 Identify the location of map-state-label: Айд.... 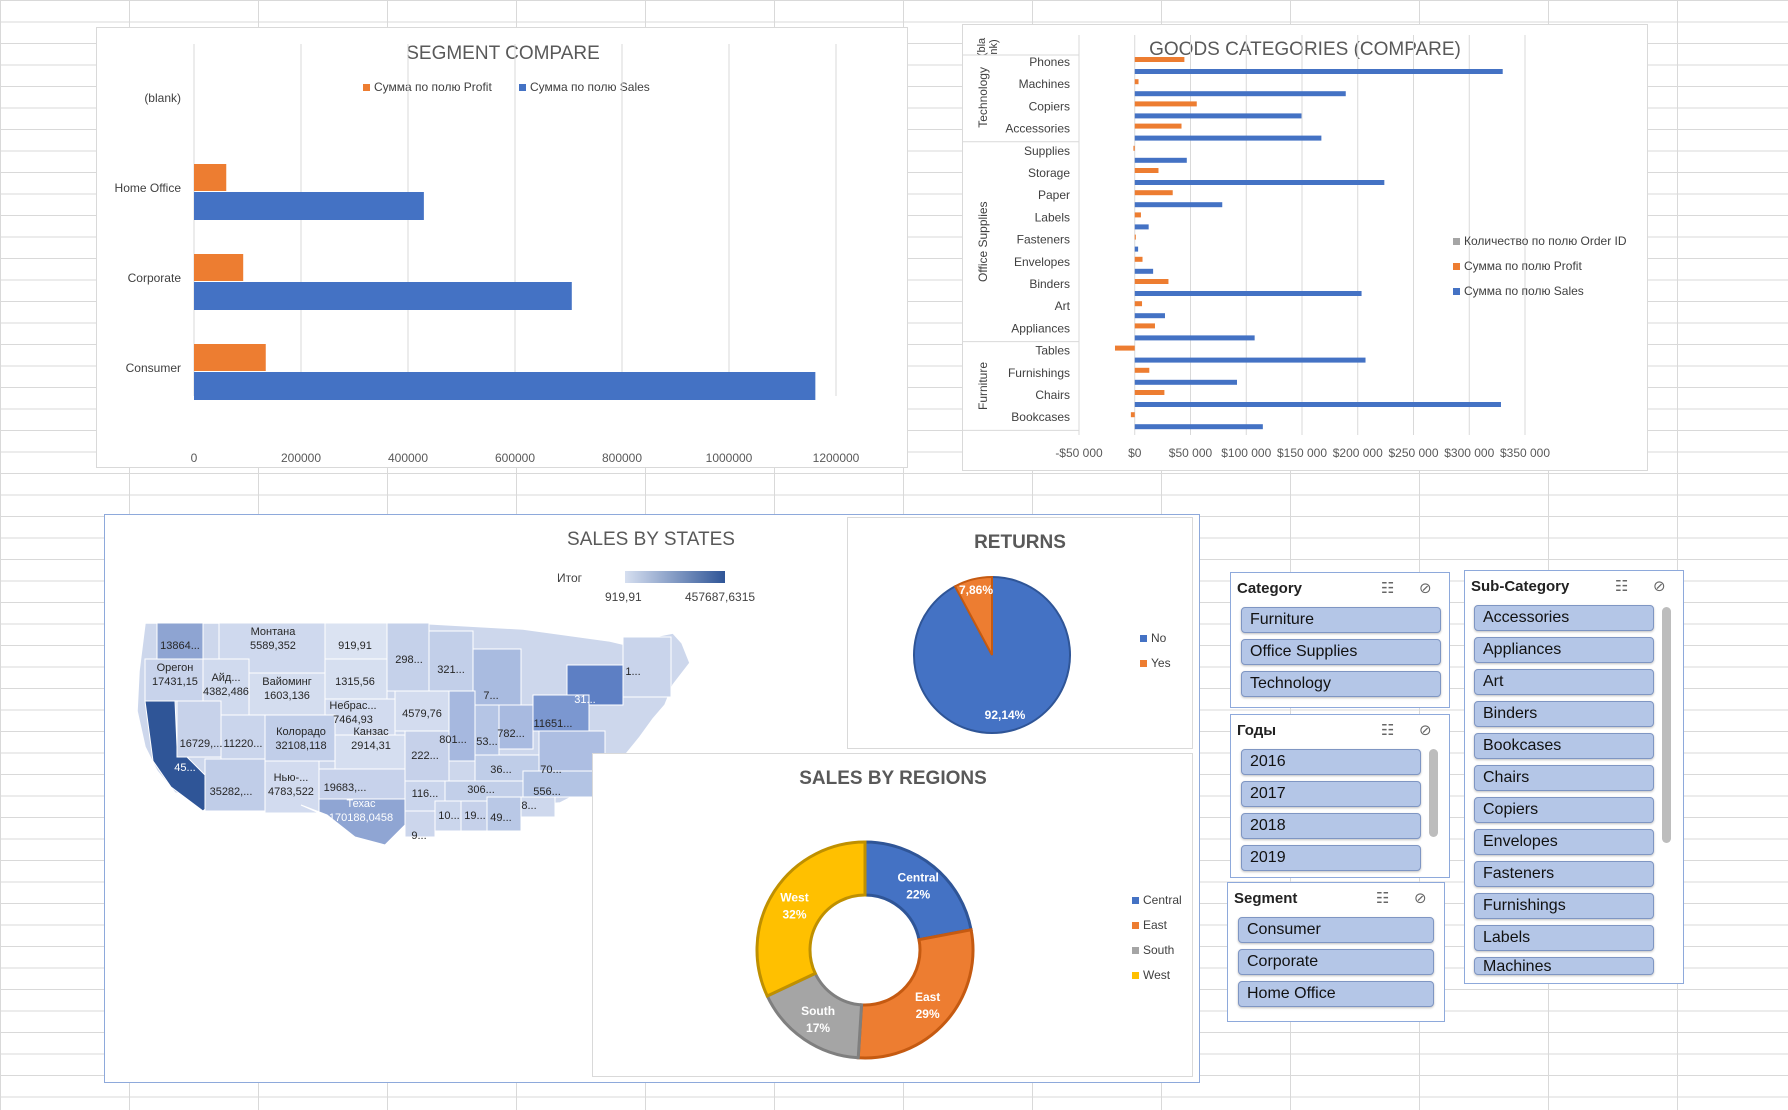
(225, 678).